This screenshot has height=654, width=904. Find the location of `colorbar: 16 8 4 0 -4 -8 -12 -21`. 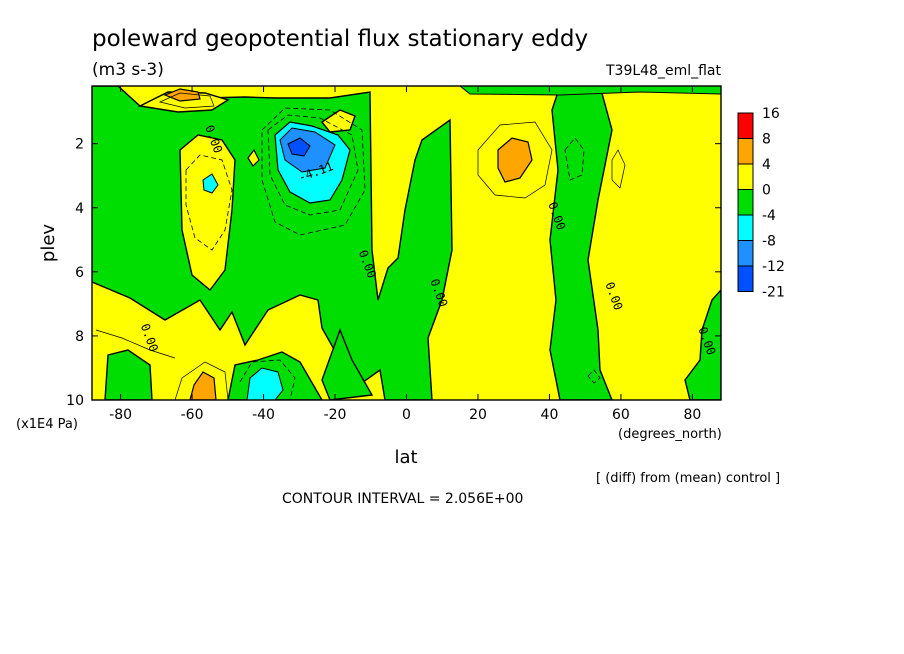

colorbar: 16 8 4 0 -4 -8 -12 -21 is located at coordinates (761, 203).